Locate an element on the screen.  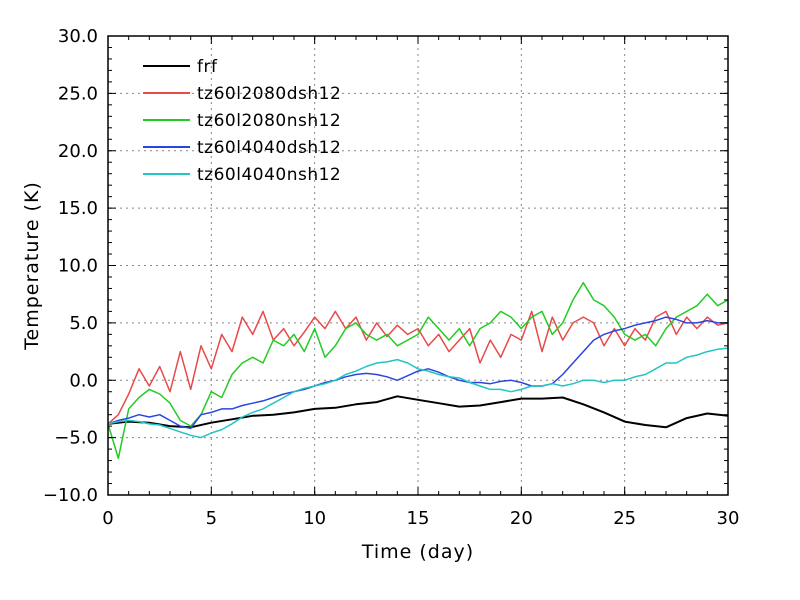
x-tick-label: 30 is located at coordinates (728, 518).